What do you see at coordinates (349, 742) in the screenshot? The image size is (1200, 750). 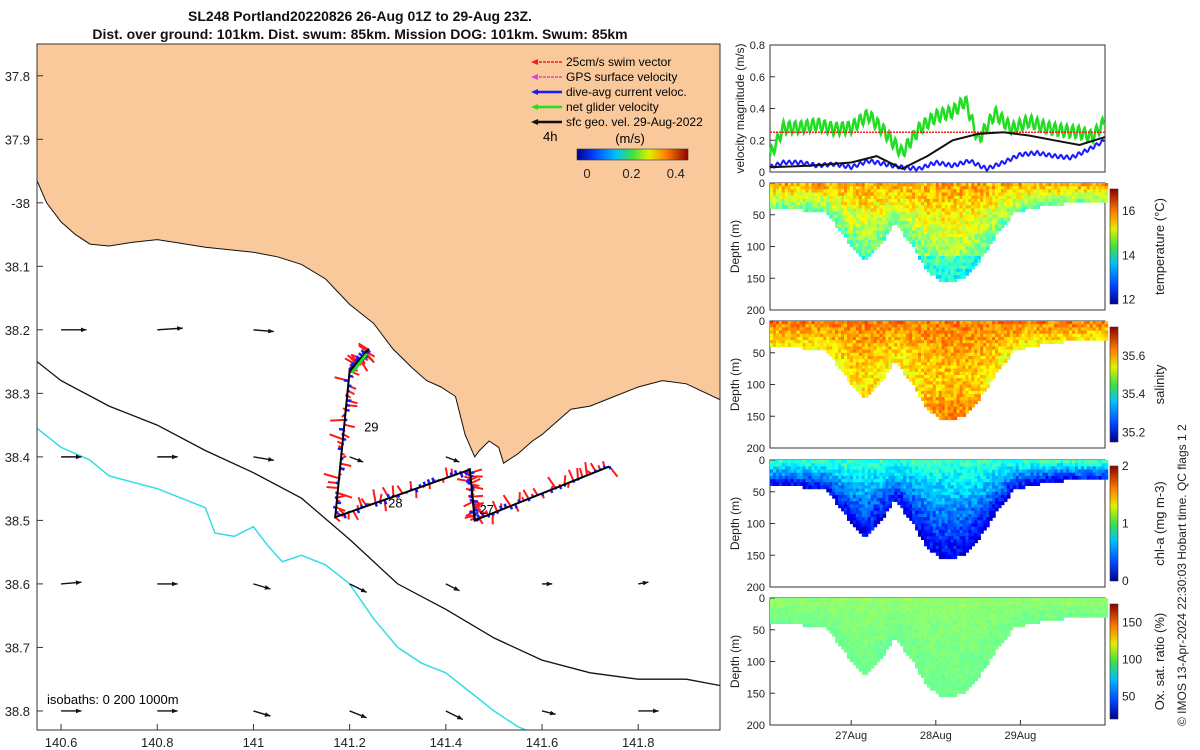 I see `x-tick-label: 141.2` at bounding box center [349, 742].